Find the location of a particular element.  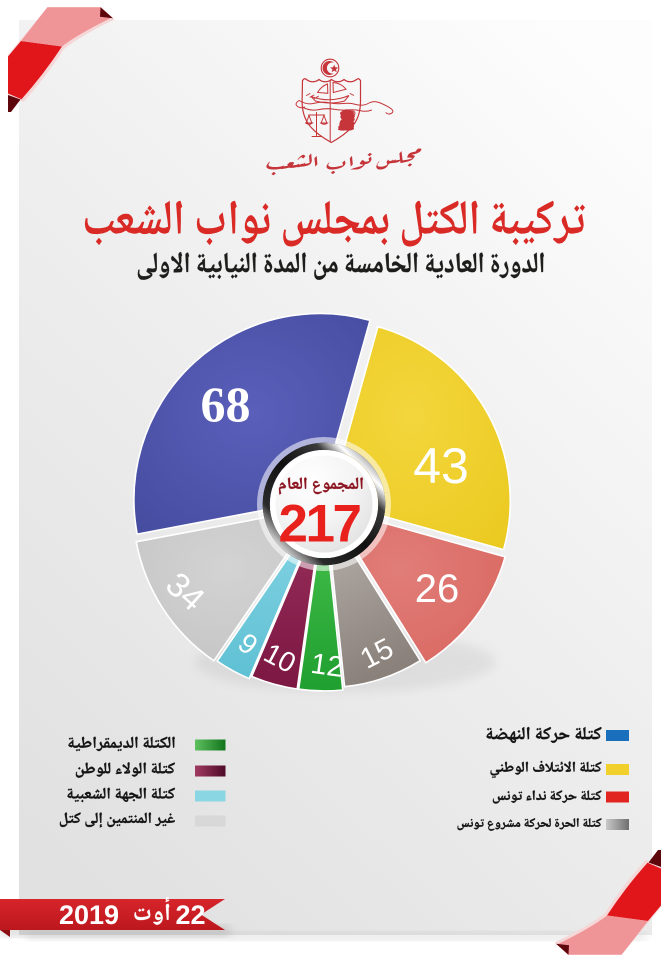

svg-text: 26 is located at coordinates (437, 589).